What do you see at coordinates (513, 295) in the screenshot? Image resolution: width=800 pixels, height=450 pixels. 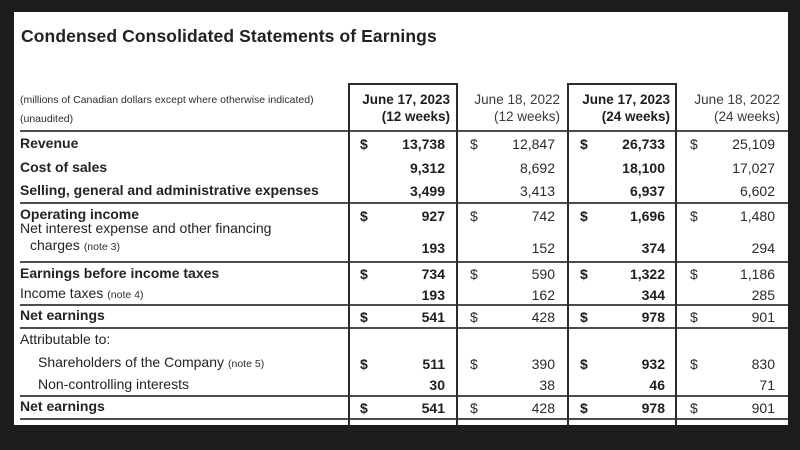 I see `value-2022-12wk: 162` at bounding box center [513, 295].